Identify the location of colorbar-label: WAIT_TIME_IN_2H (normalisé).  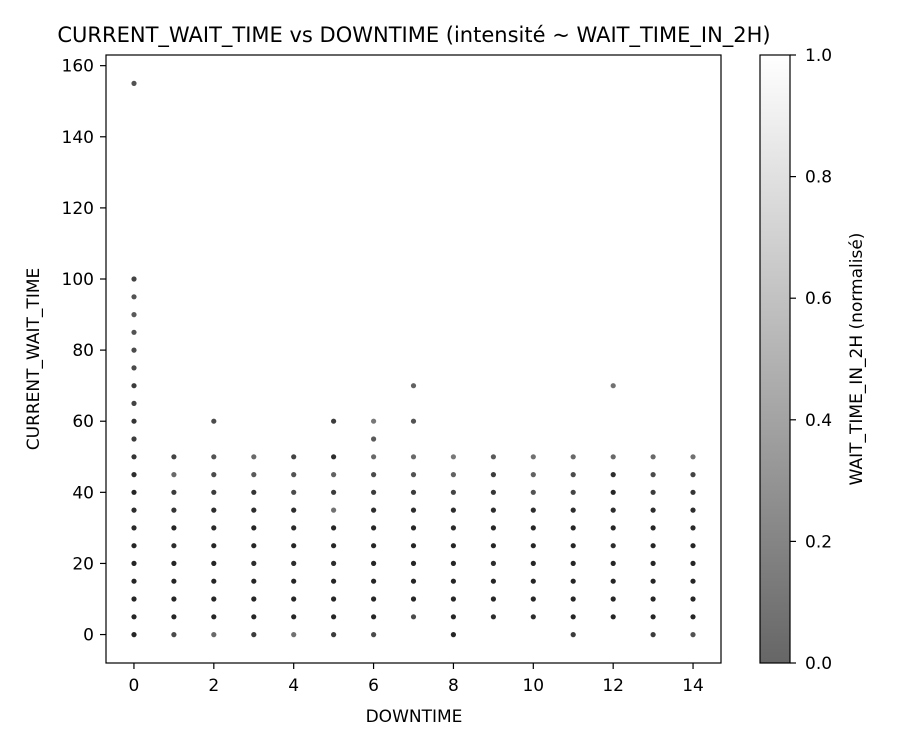
(857, 359).